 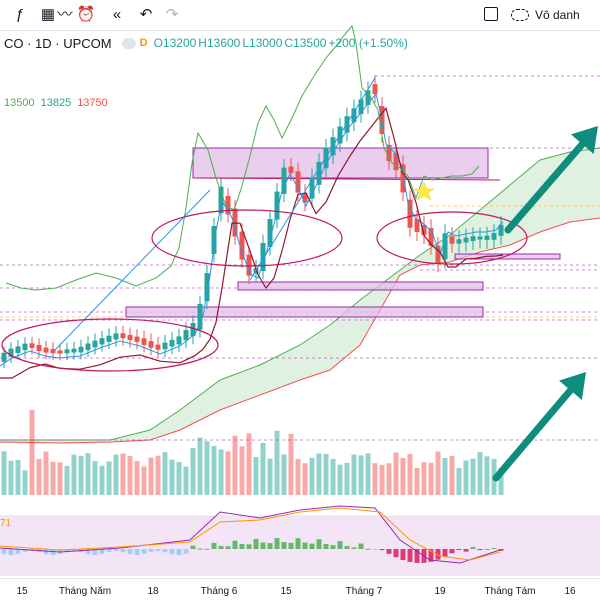 I want to click on indicator-value-3: 13750, so click(x=92, y=103).